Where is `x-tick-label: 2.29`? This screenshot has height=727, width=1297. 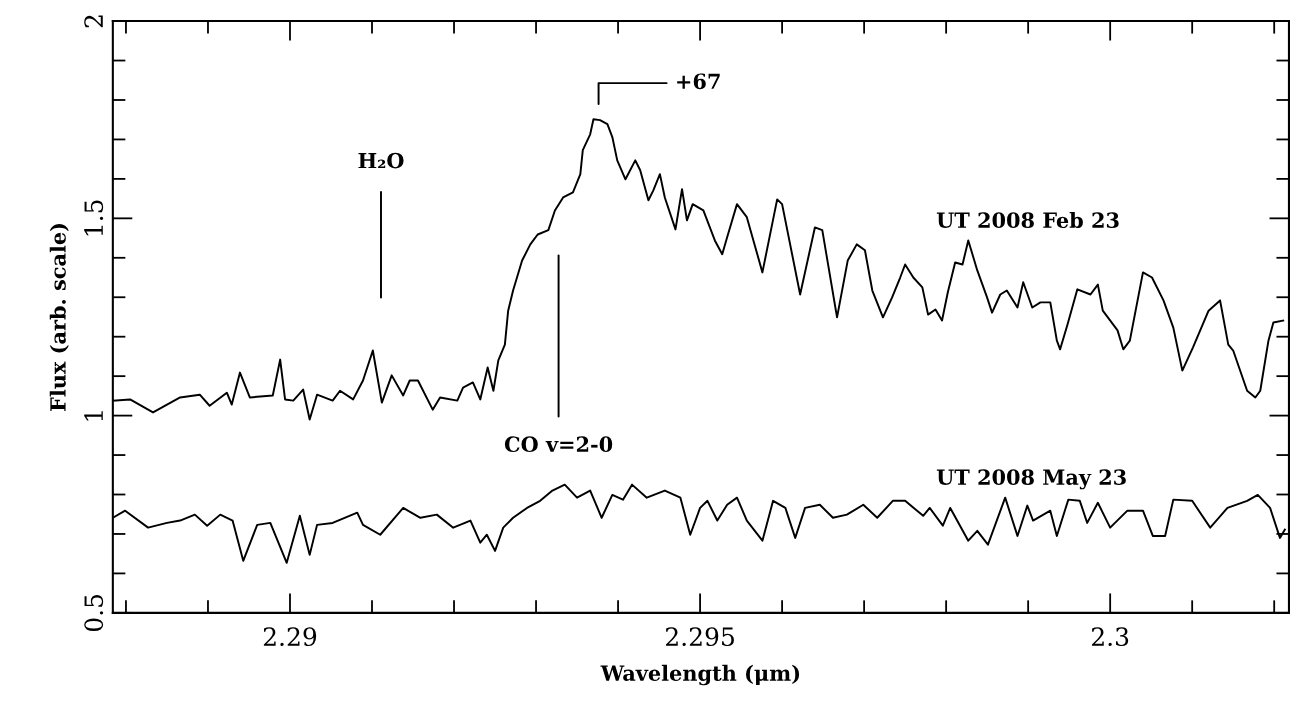
x-tick-label: 2.29 is located at coordinates (290, 637).